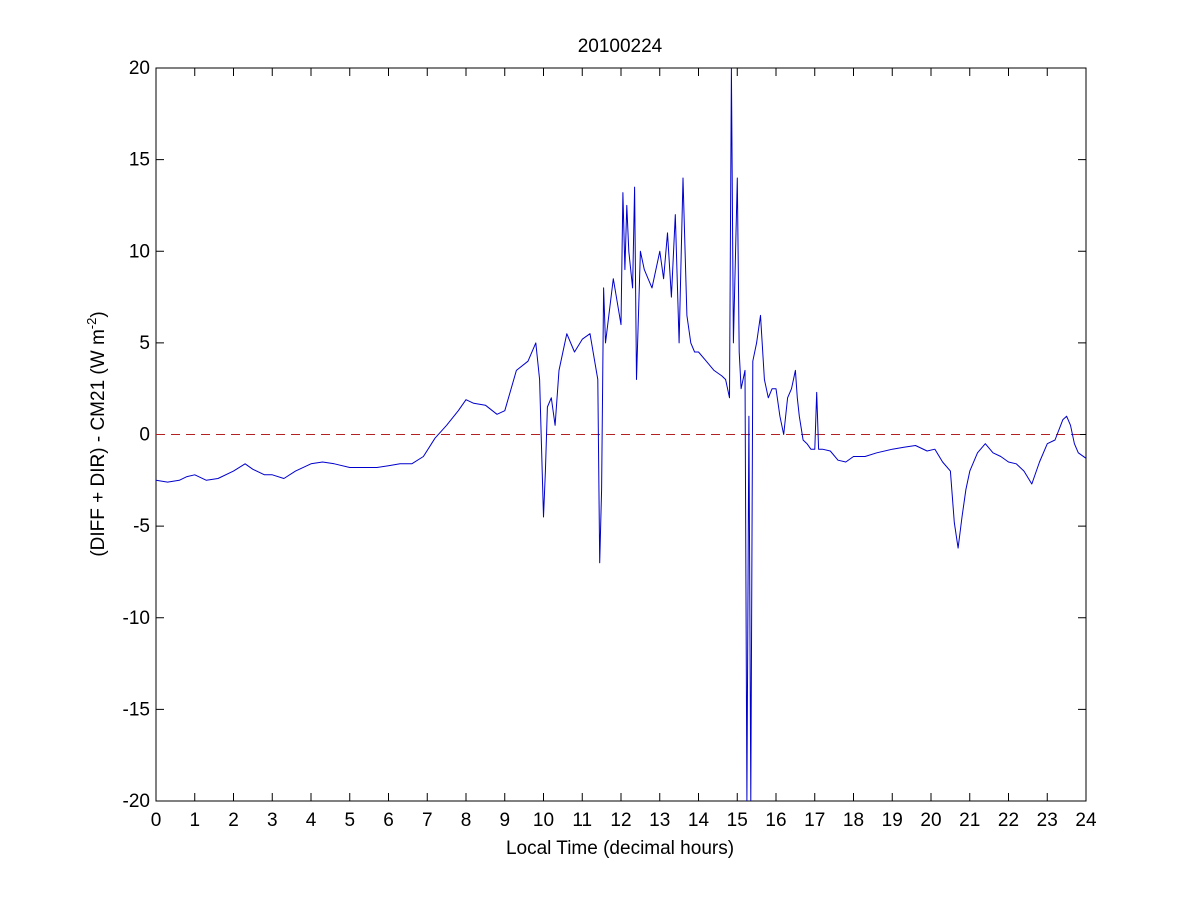 The height and width of the screenshot is (900, 1200). I want to click on x-tick-label: 5, so click(349, 820).